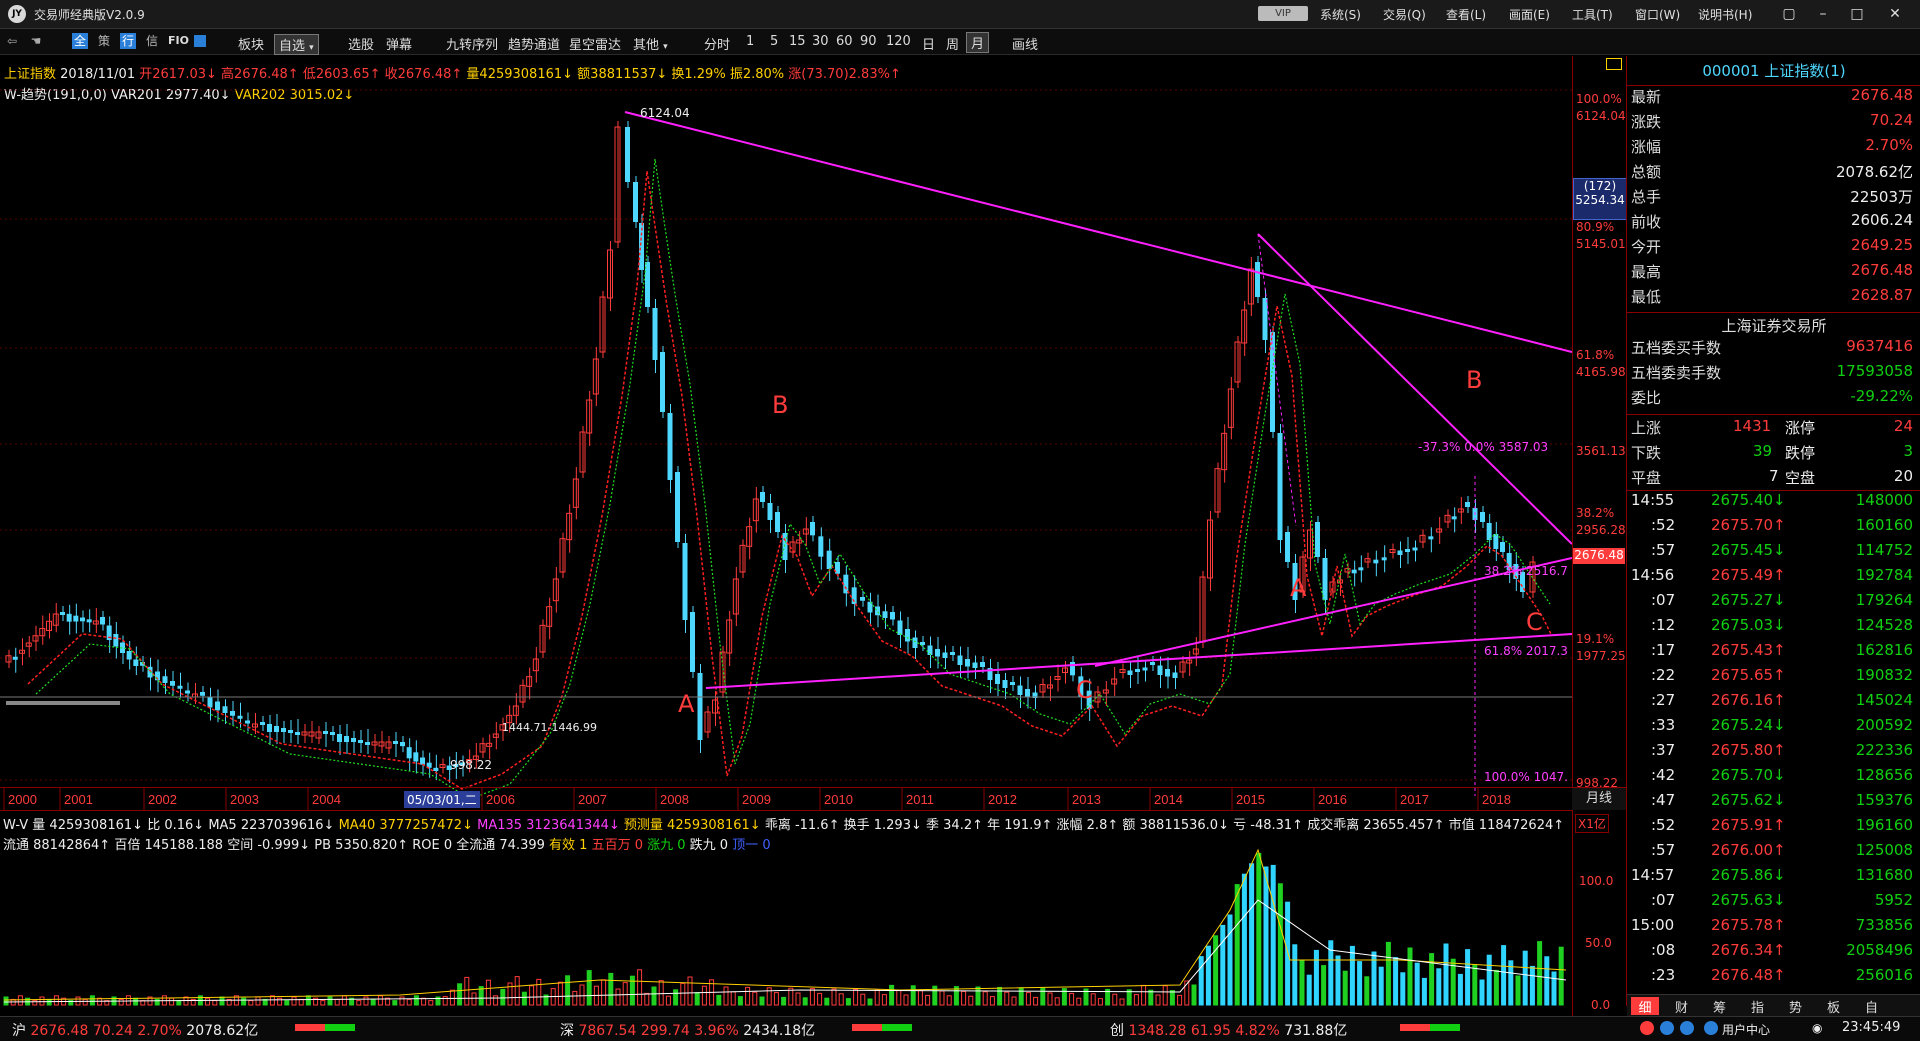 Image resolution: width=1920 pixels, height=1041 pixels. I want to click on status-sz: 深 7867.54 299.74 3.96% 2434.18亿, so click(687, 1030).